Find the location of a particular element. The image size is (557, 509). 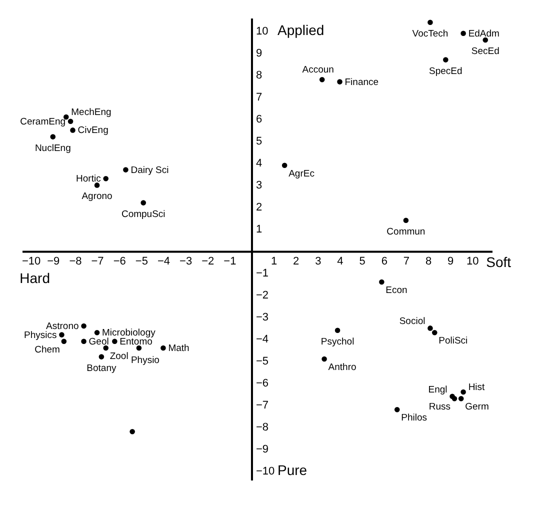

x-tick-label: 9 is located at coordinates (451, 262).